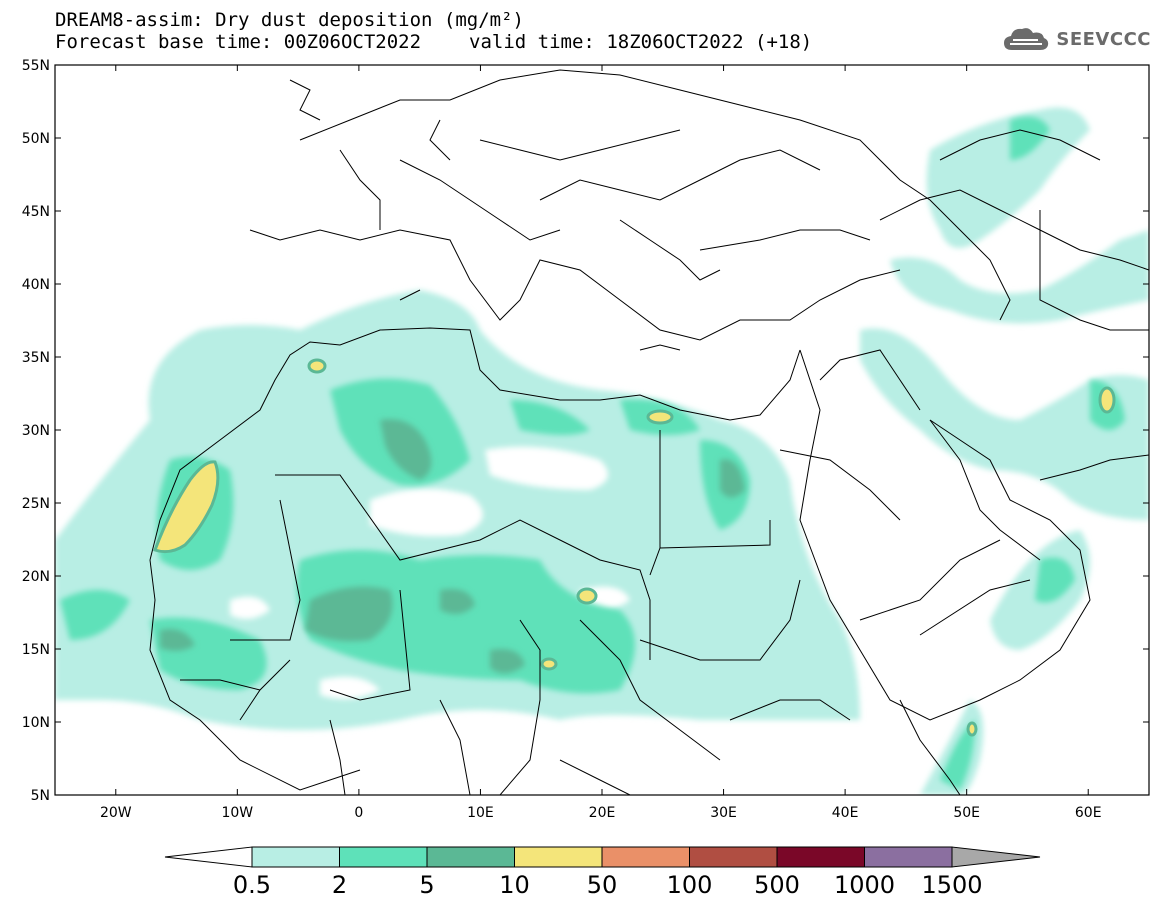 This screenshot has width=1165, height=907. Describe the element at coordinates (237, 813) in the screenshot. I see `lon-tick-label: 10W` at that location.